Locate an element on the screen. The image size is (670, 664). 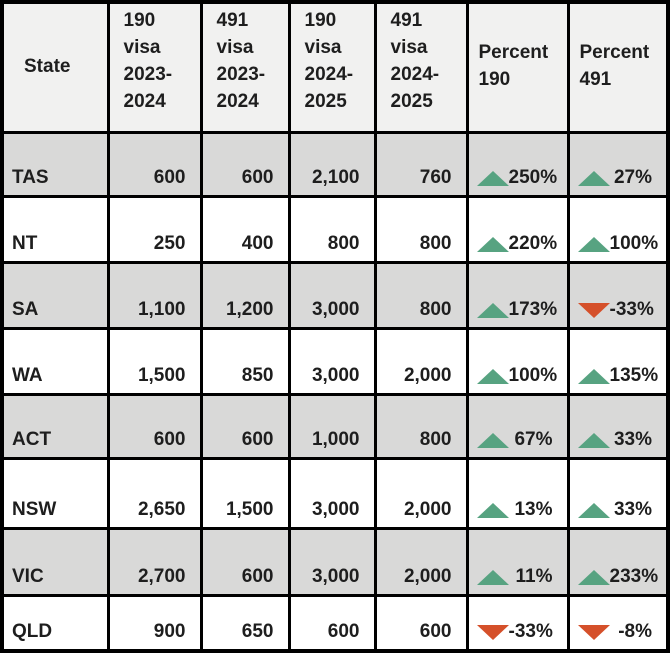
table-row-act: ACT 600 600 1,000 800 67% 33% is located at coordinates (335, 426).